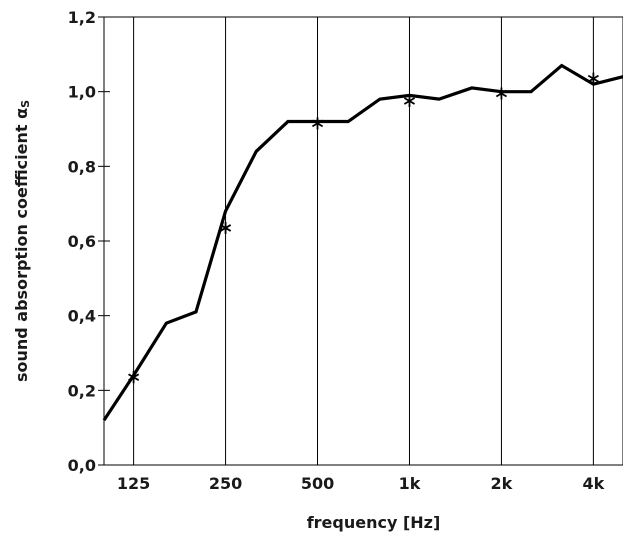 The image size is (623, 536). I want to click on x-tick-label: 2k, so click(502, 483).